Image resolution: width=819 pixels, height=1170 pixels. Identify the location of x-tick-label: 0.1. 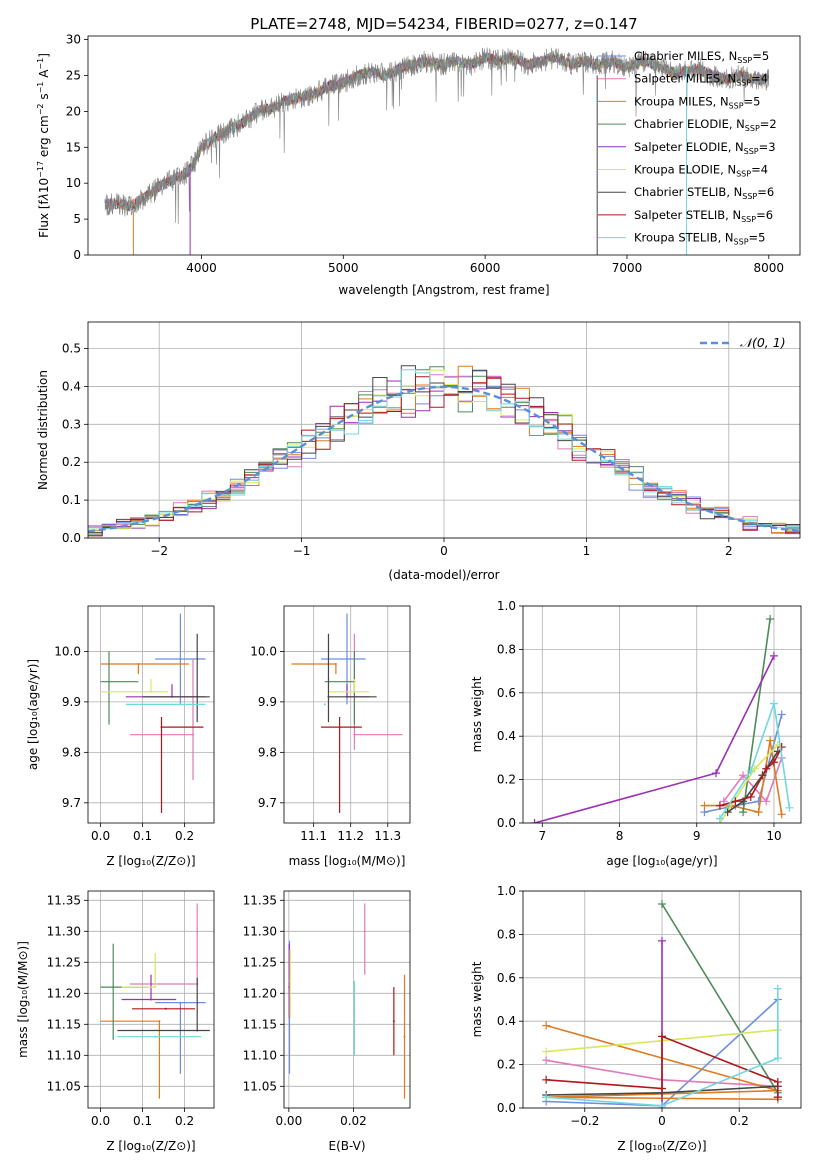
(142, 1121).